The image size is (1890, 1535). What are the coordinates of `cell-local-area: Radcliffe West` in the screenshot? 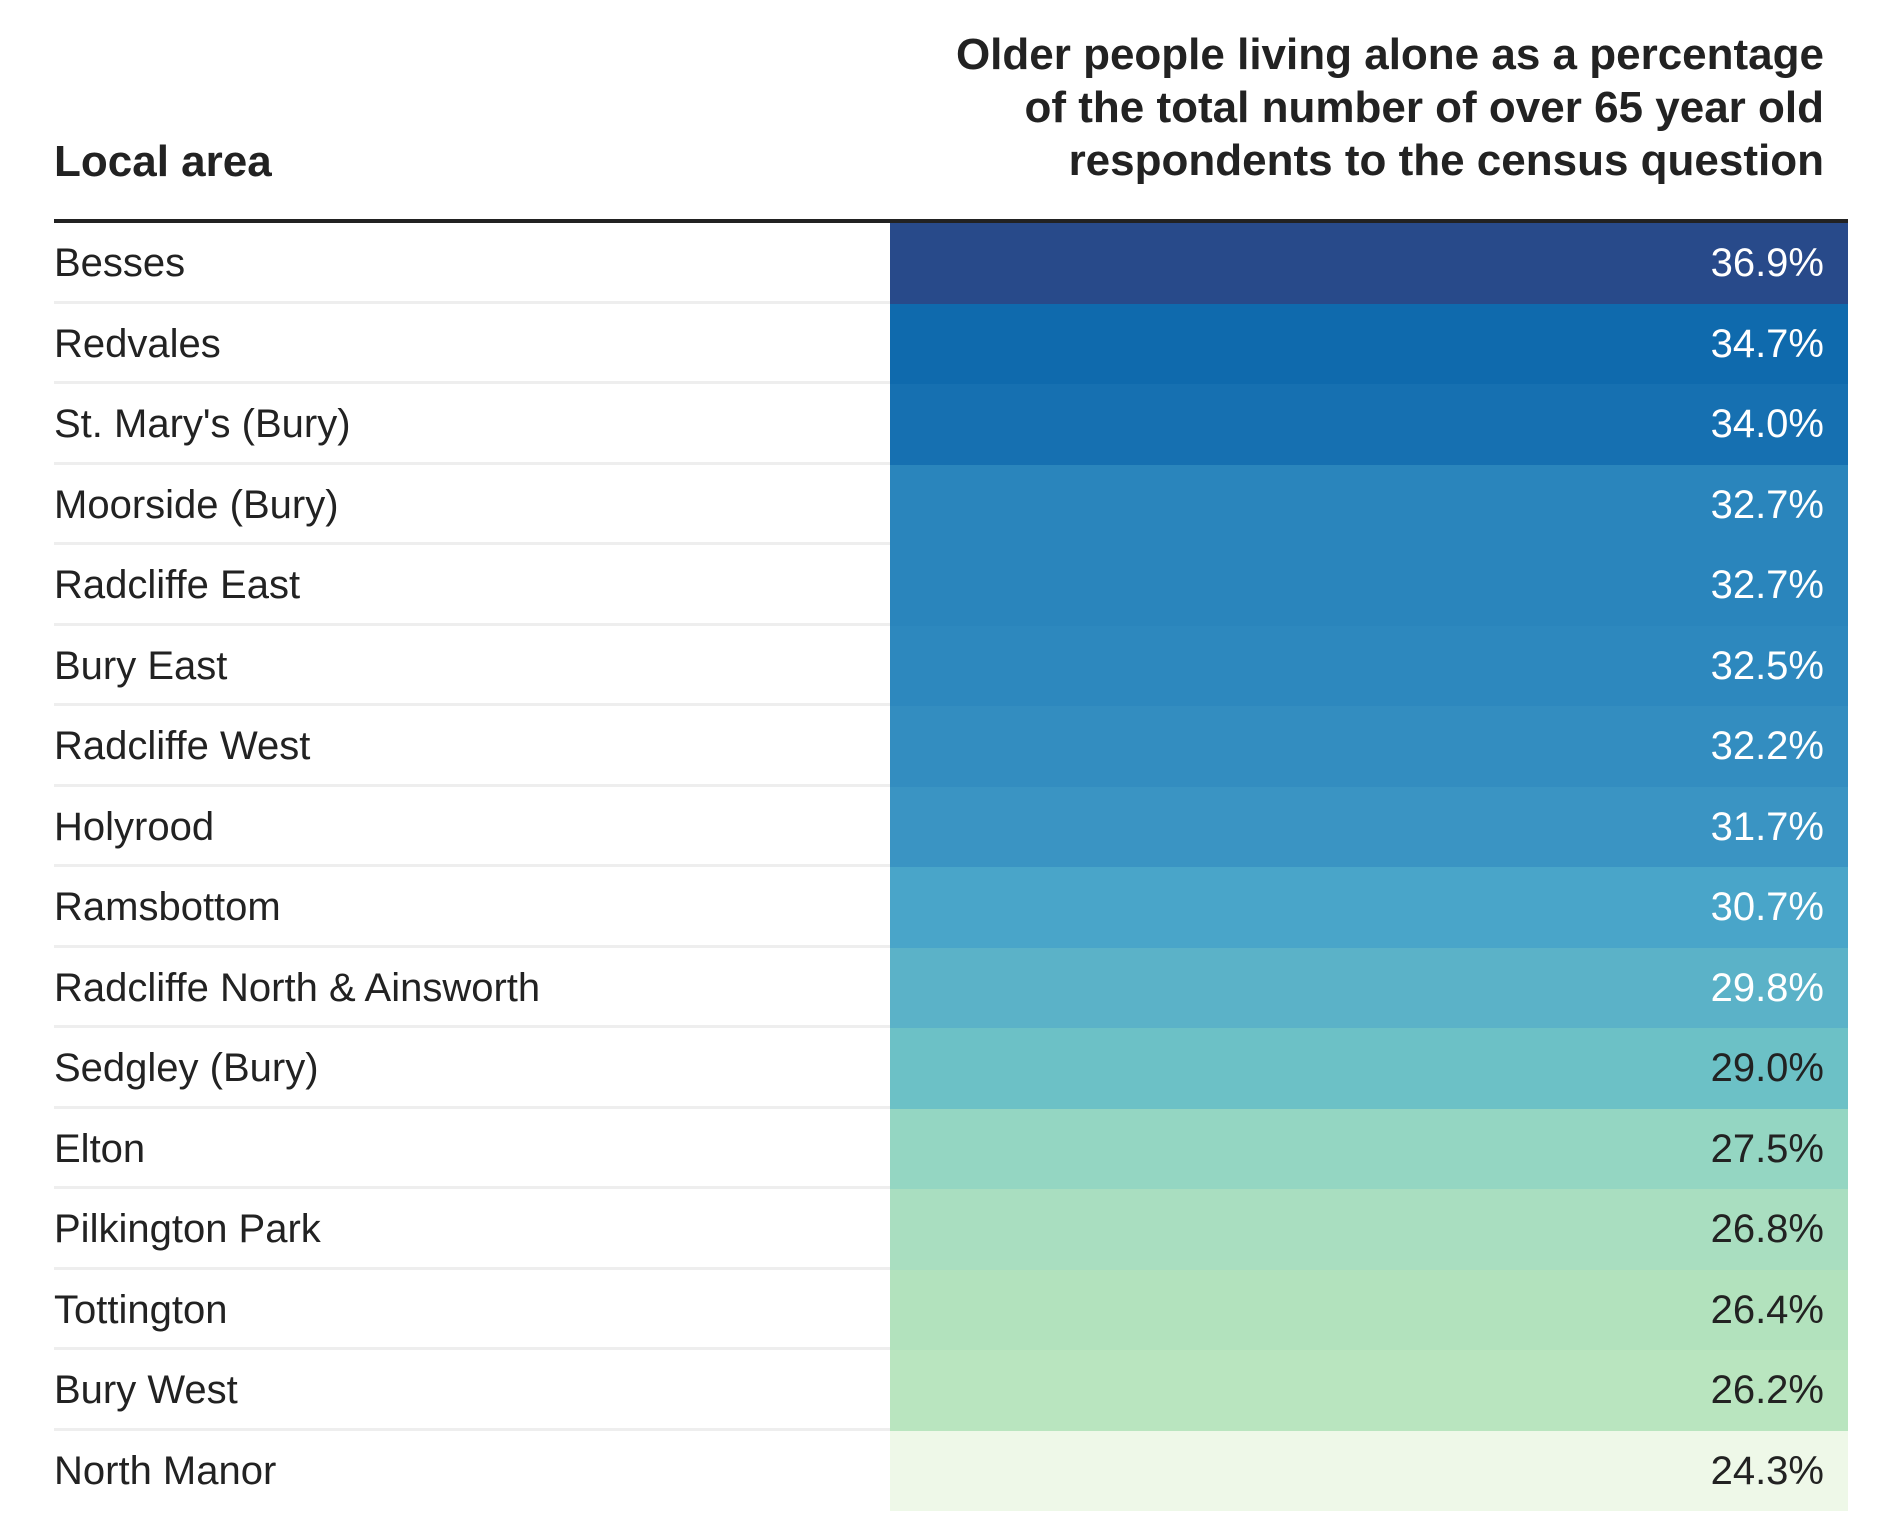 It's located at (182, 746).